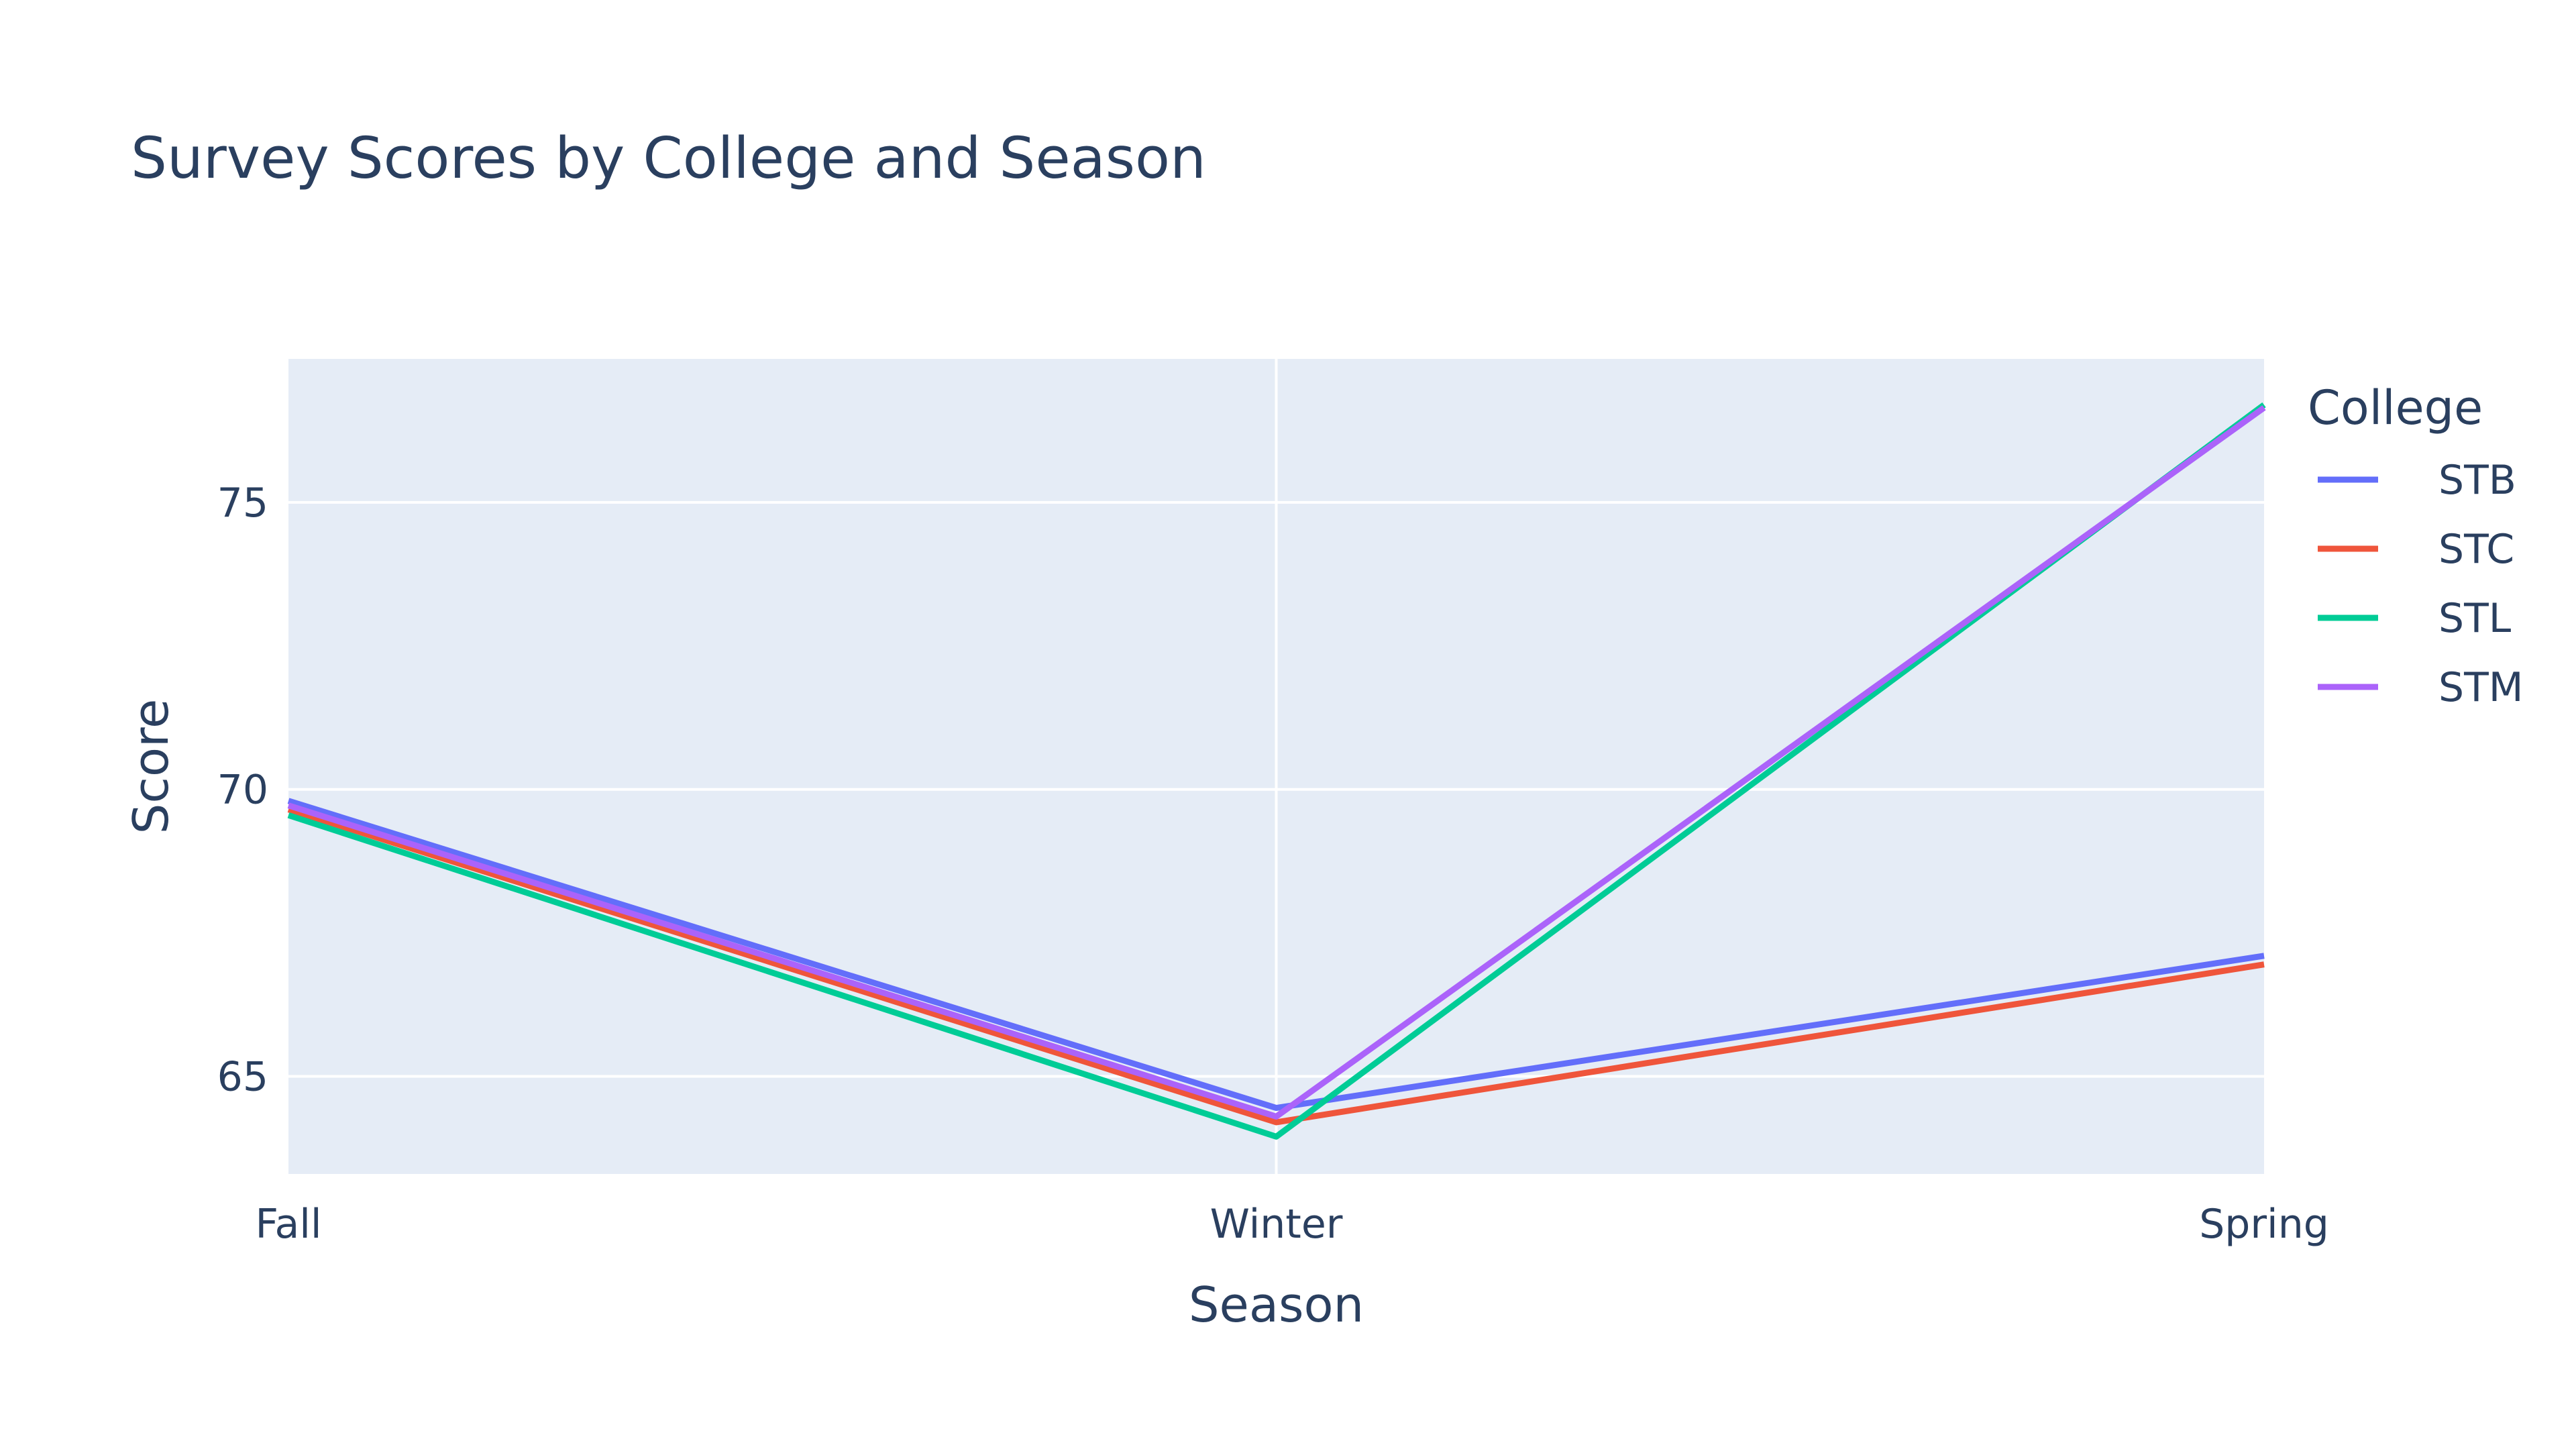 Image resolution: width=2576 pixels, height=1449 pixels. What do you see at coordinates (2421, 584) in the screenshot?
I see `legend-items: STB STC STL STM` at bounding box center [2421, 584].